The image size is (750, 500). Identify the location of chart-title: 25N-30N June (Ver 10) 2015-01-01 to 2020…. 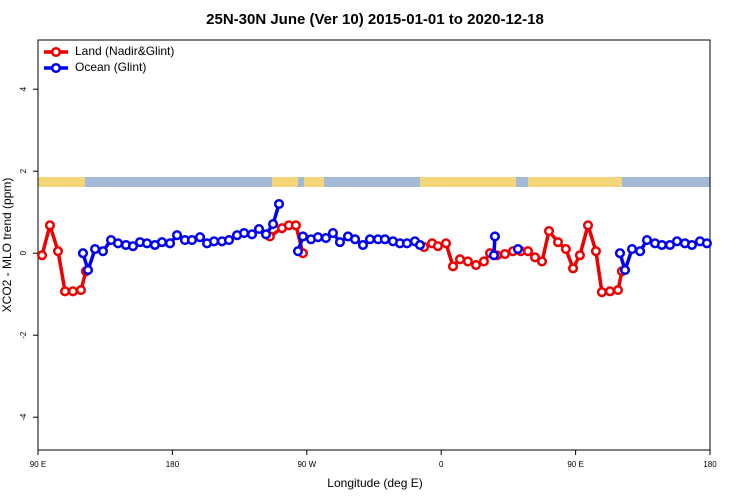
(375, 19).